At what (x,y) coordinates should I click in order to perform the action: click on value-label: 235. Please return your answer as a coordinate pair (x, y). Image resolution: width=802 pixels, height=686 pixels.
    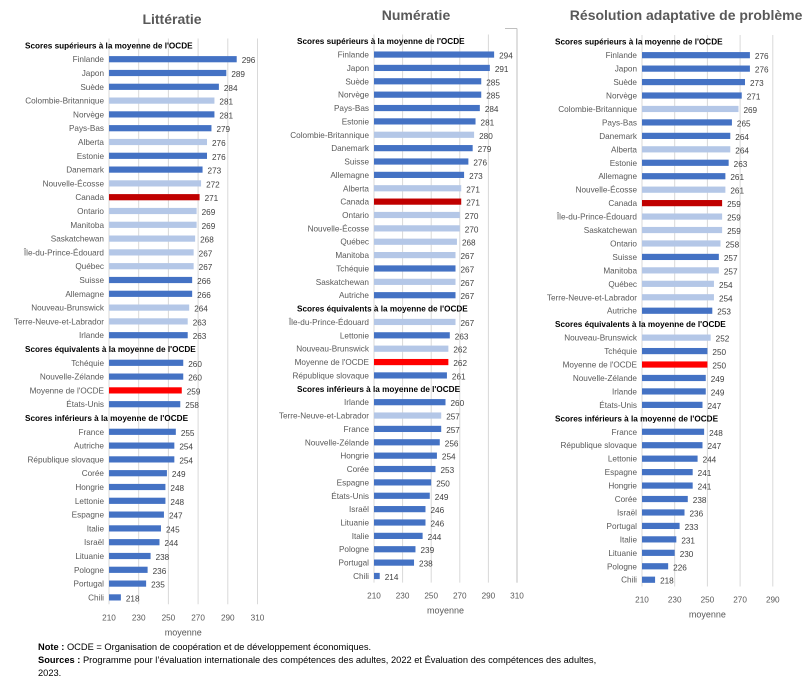
    Looking at the image, I should click on (158, 585).